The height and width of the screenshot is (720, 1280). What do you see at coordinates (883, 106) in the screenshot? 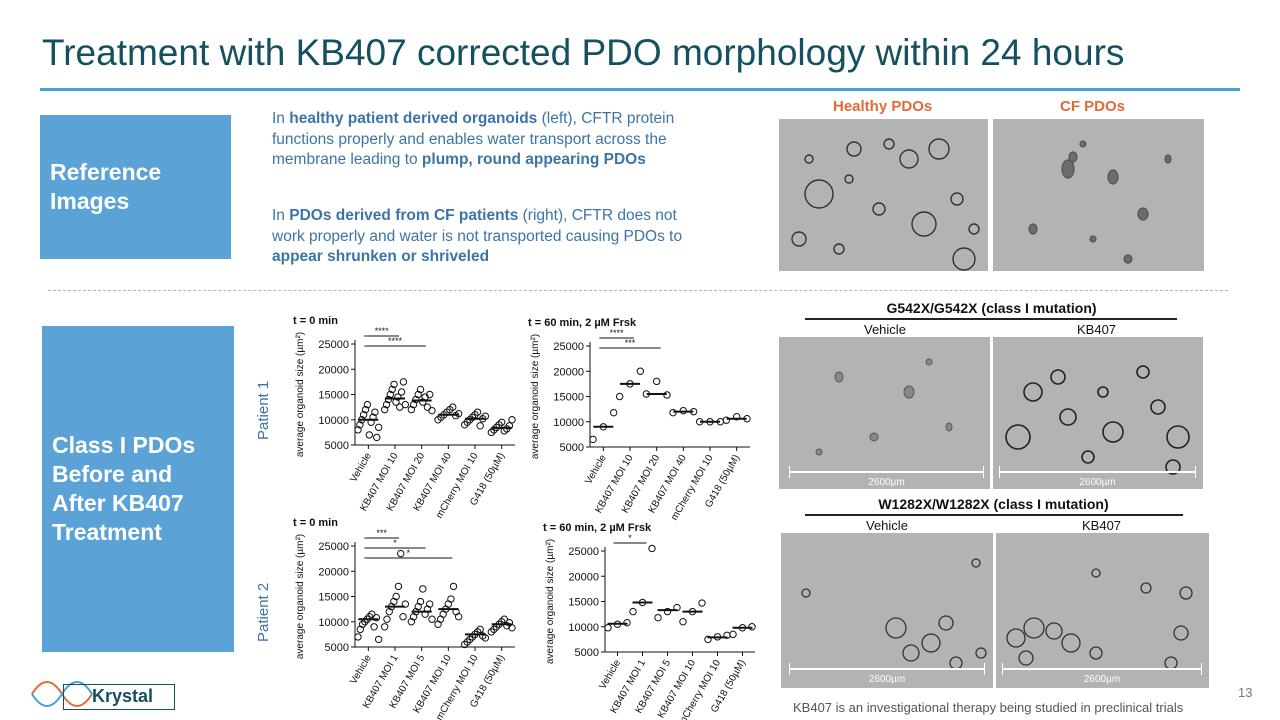
I see `healthy-pdos-label: Healthy PDOs` at bounding box center [883, 106].